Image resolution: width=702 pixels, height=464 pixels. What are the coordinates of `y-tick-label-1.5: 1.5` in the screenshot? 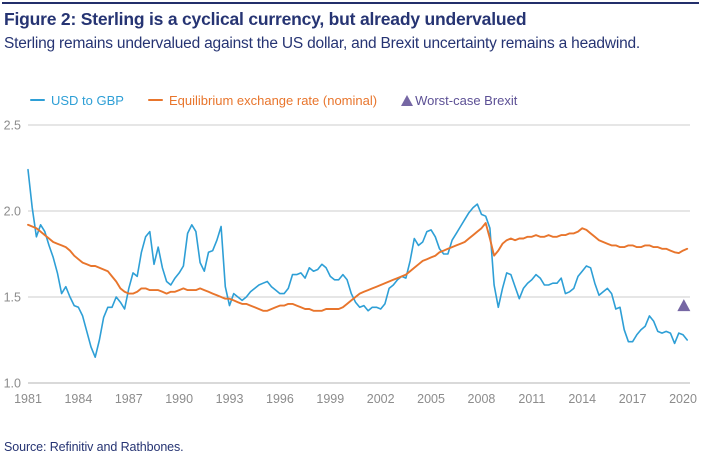 It's located at (12, 298).